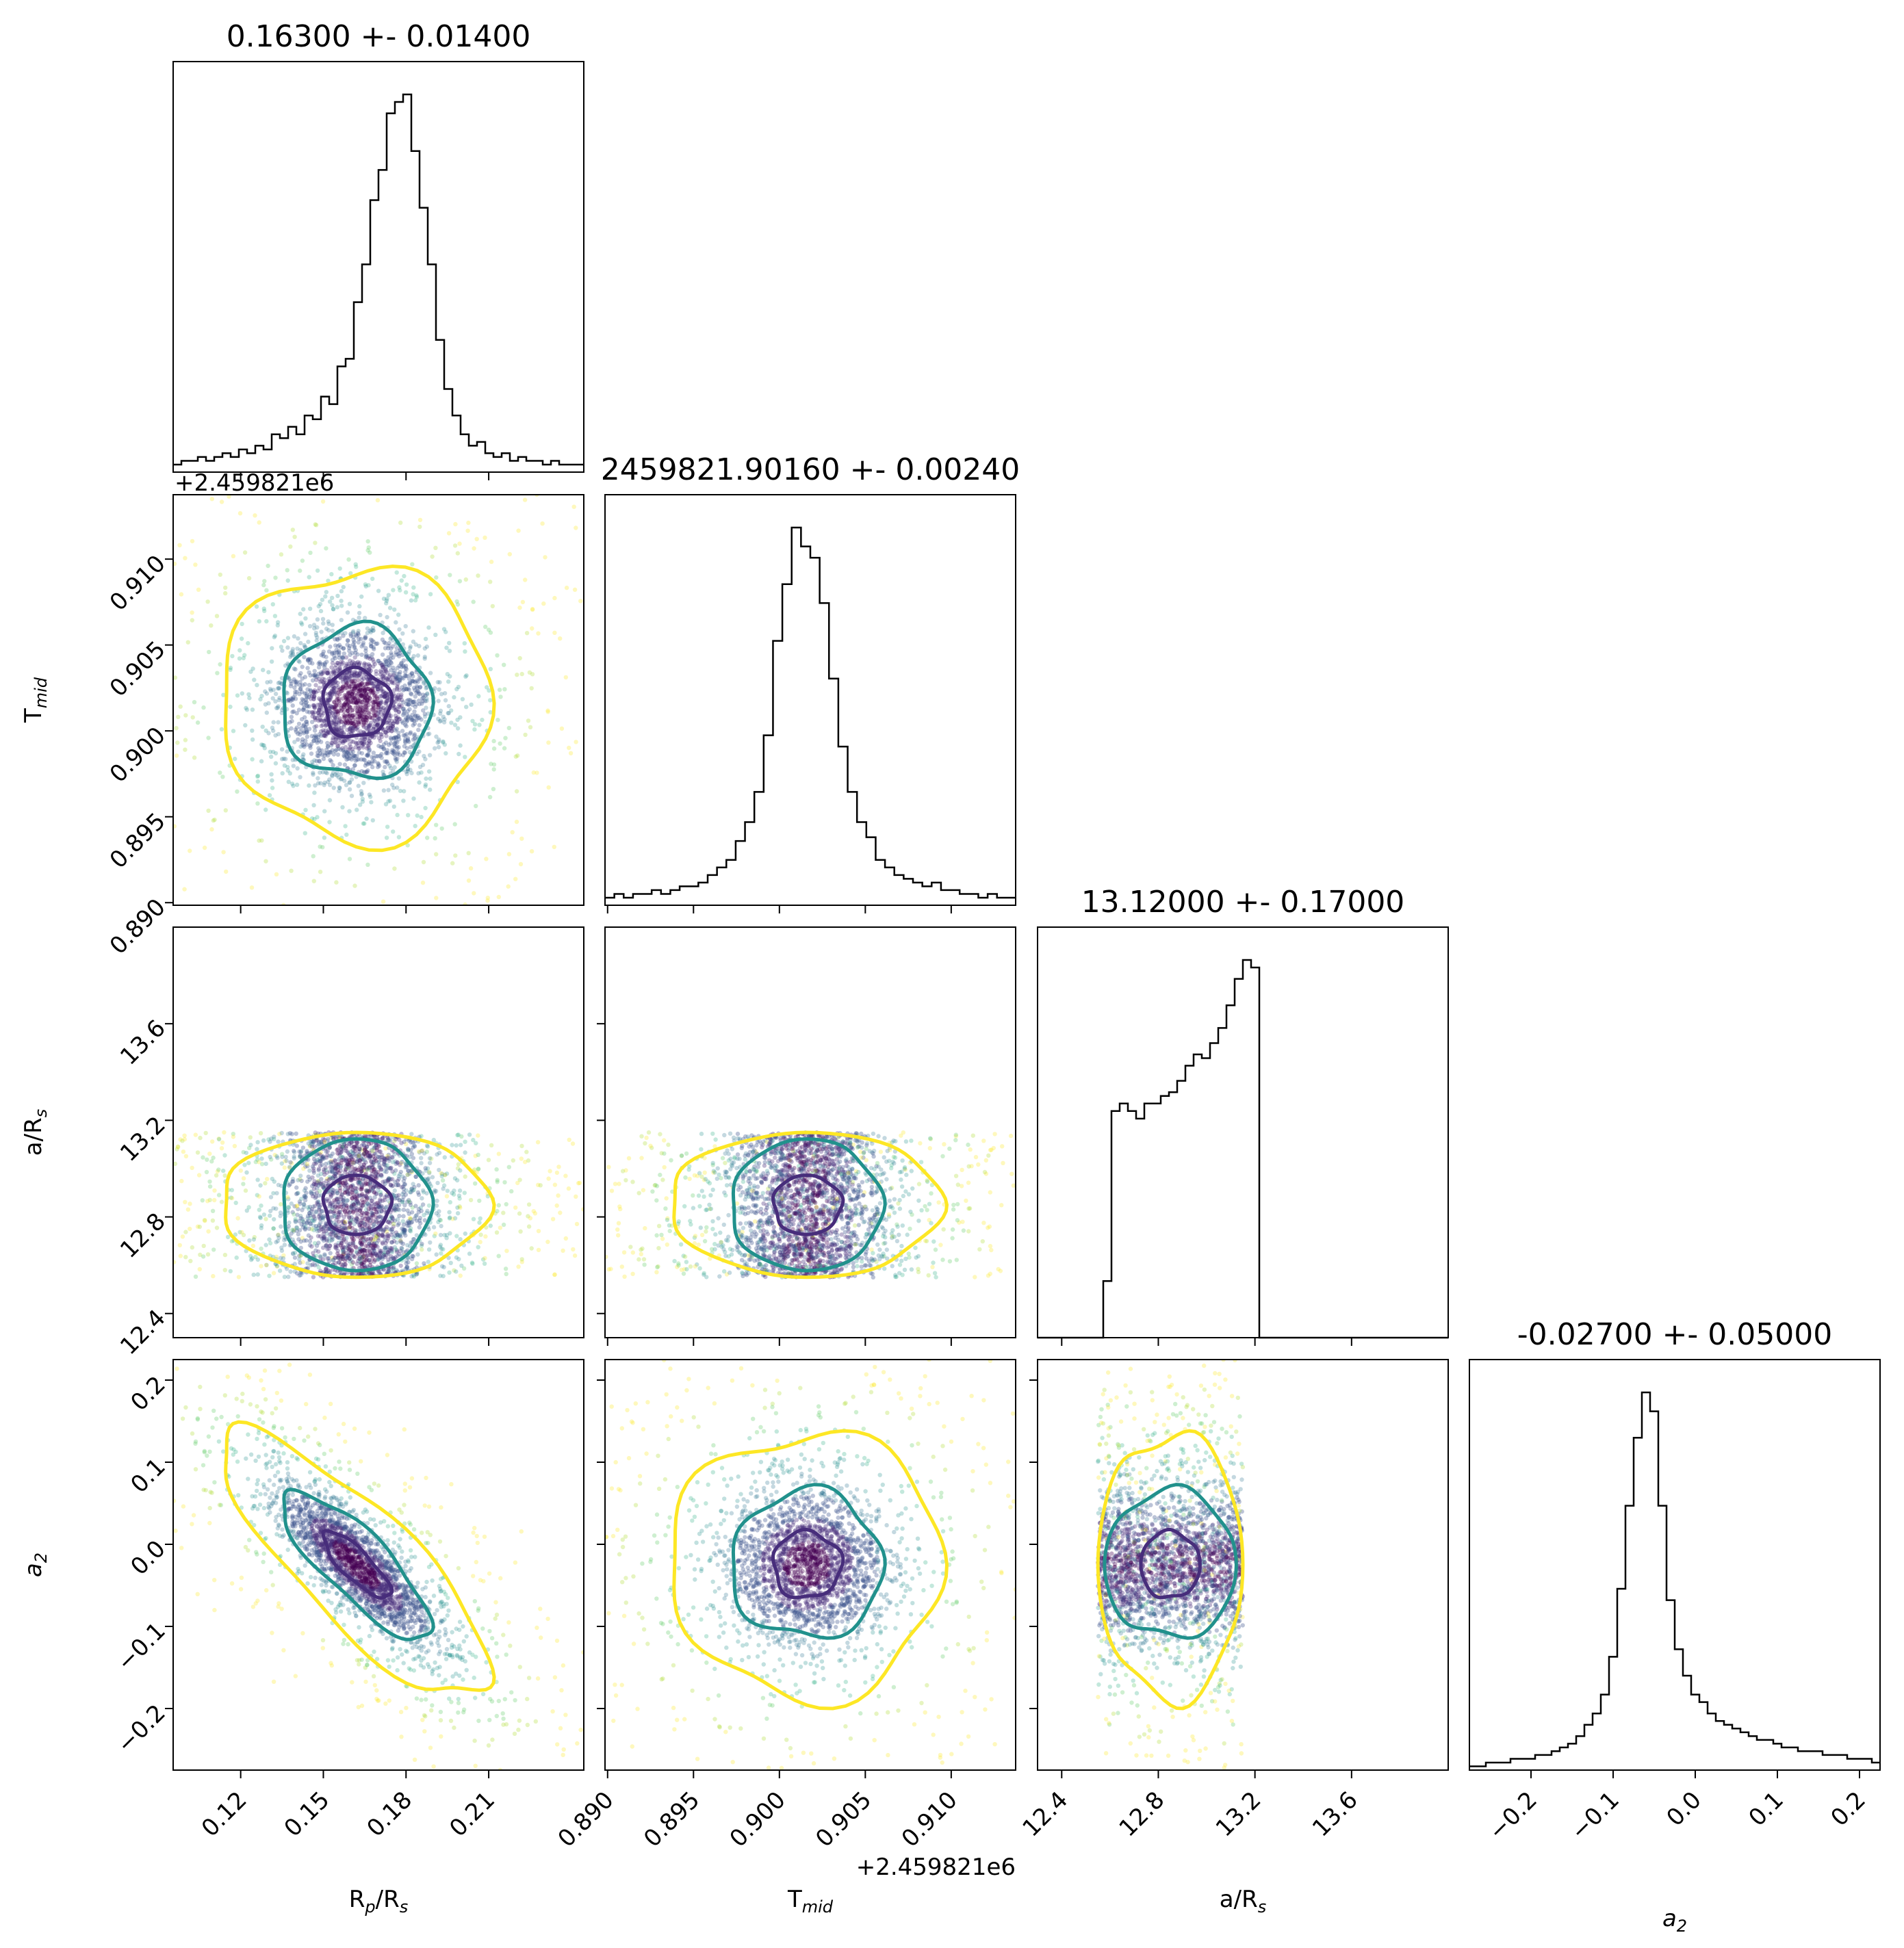 The height and width of the screenshot is (1948, 1904). Describe the element at coordinates (35, 1132) in the screenshot. I see `y-axis-label-ars: a/Rs` at that location.